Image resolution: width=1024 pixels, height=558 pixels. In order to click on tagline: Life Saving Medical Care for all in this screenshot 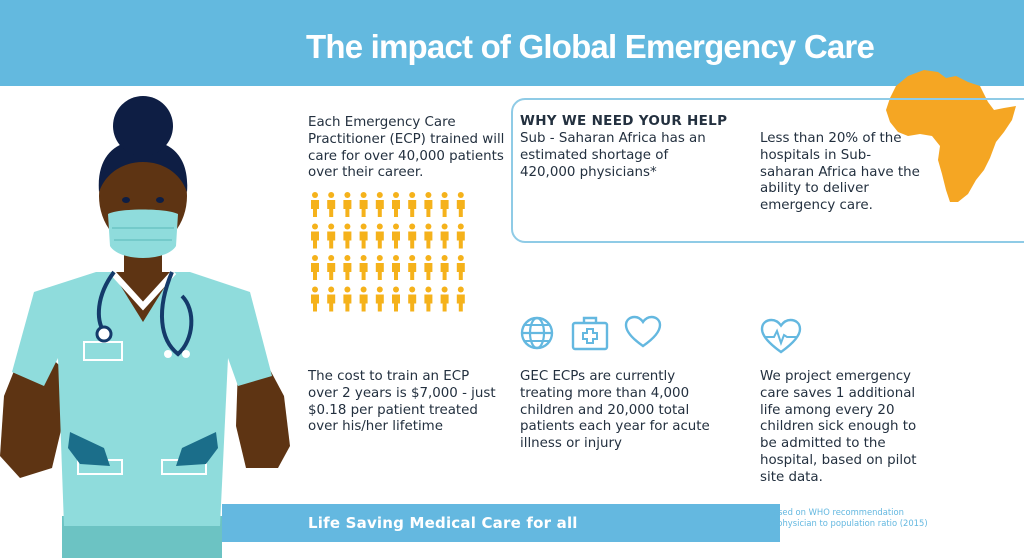, I will do `click(443, 523)`.